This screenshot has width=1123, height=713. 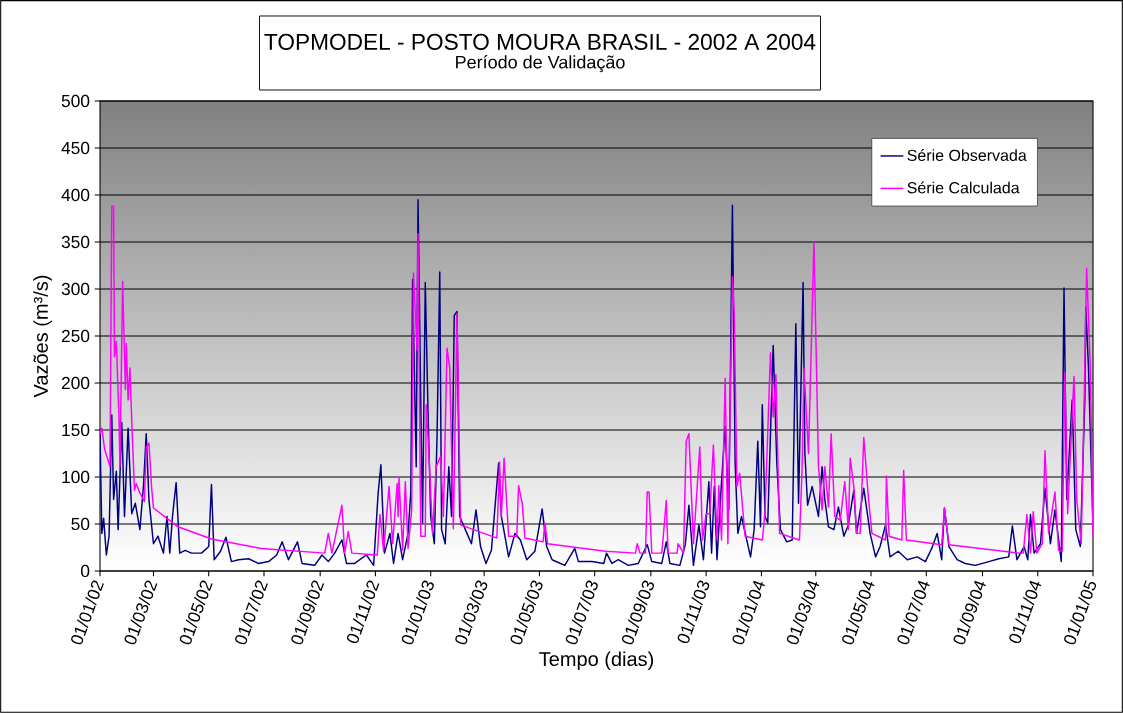 What do you see at coordinates (75, 195) in the screenshot?
I see `y-tick-label: 400` at bounding box center [75, 195].